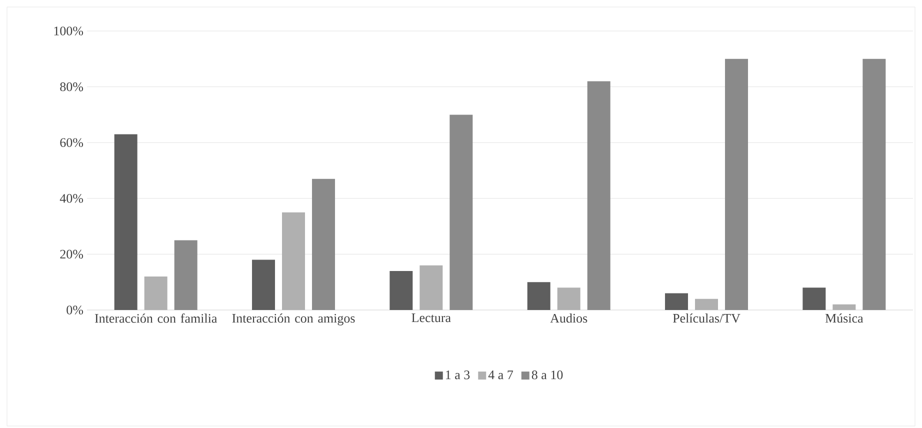  What do you see at coordinates (72, 254) in the screenshot?
I see `y-tick-label: 20%` at bounding box center [72, 254].